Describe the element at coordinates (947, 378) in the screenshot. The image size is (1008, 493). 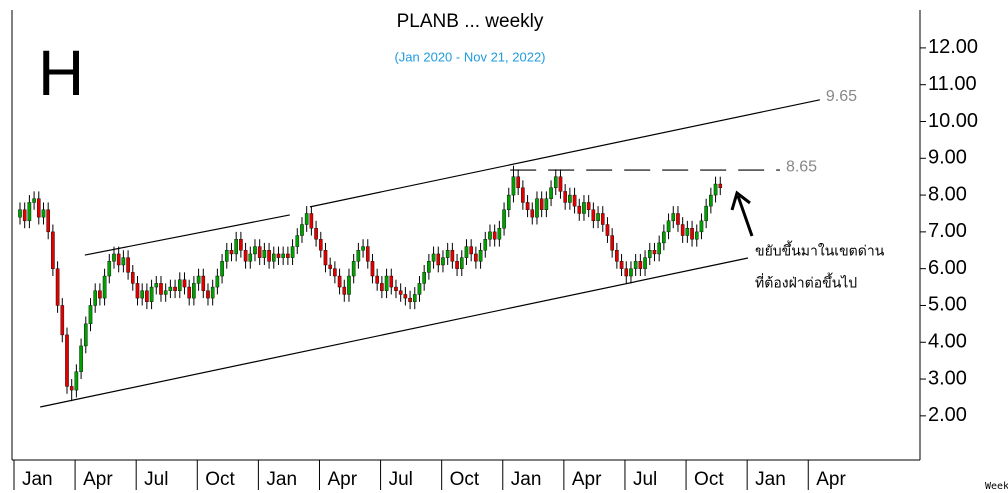
I see `y-tick-label: 3.00` at that location.